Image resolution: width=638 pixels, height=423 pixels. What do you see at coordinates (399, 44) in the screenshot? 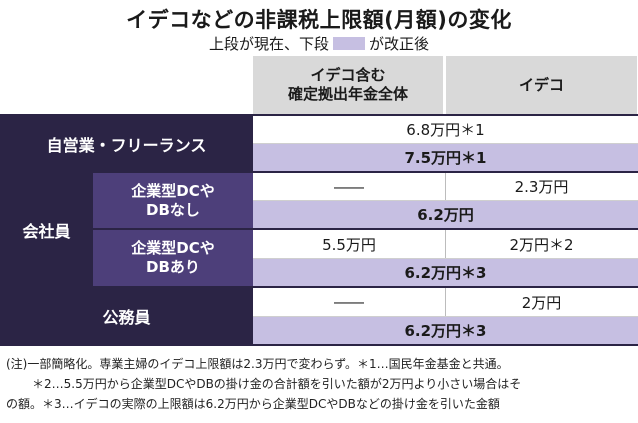
I see `subtitle-after: が改正後` at bounding box center [399, 44].